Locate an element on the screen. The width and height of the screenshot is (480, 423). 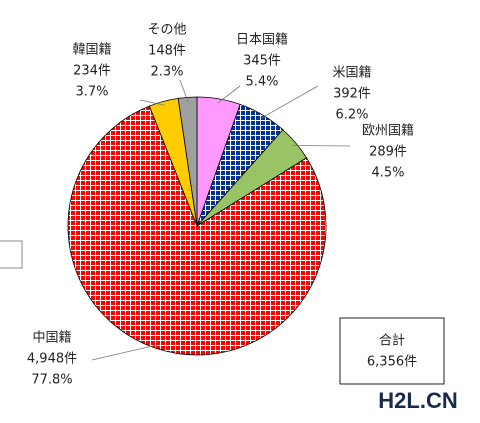
slice-percent: 77.8% is located at coordinates (51, 380).